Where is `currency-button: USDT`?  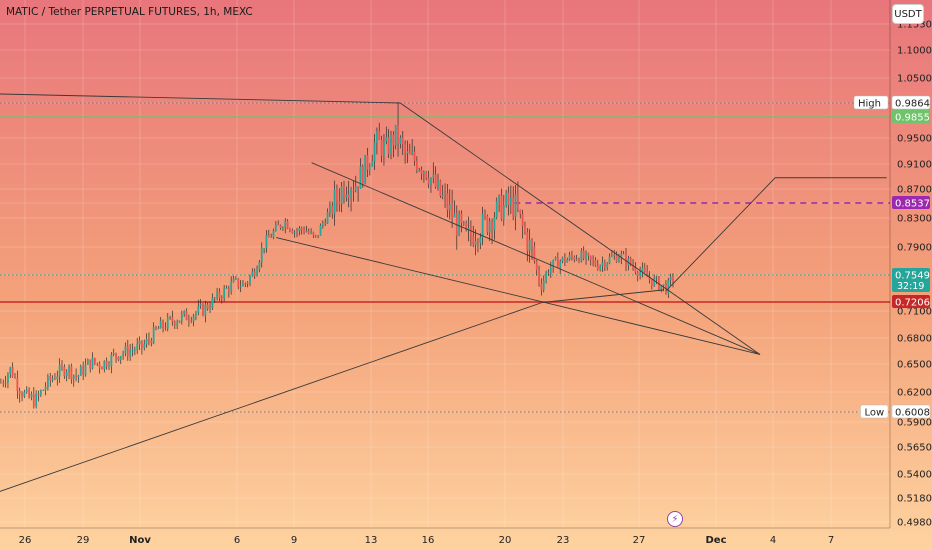
currency-button: USDT is located at coordinates (908, 14).